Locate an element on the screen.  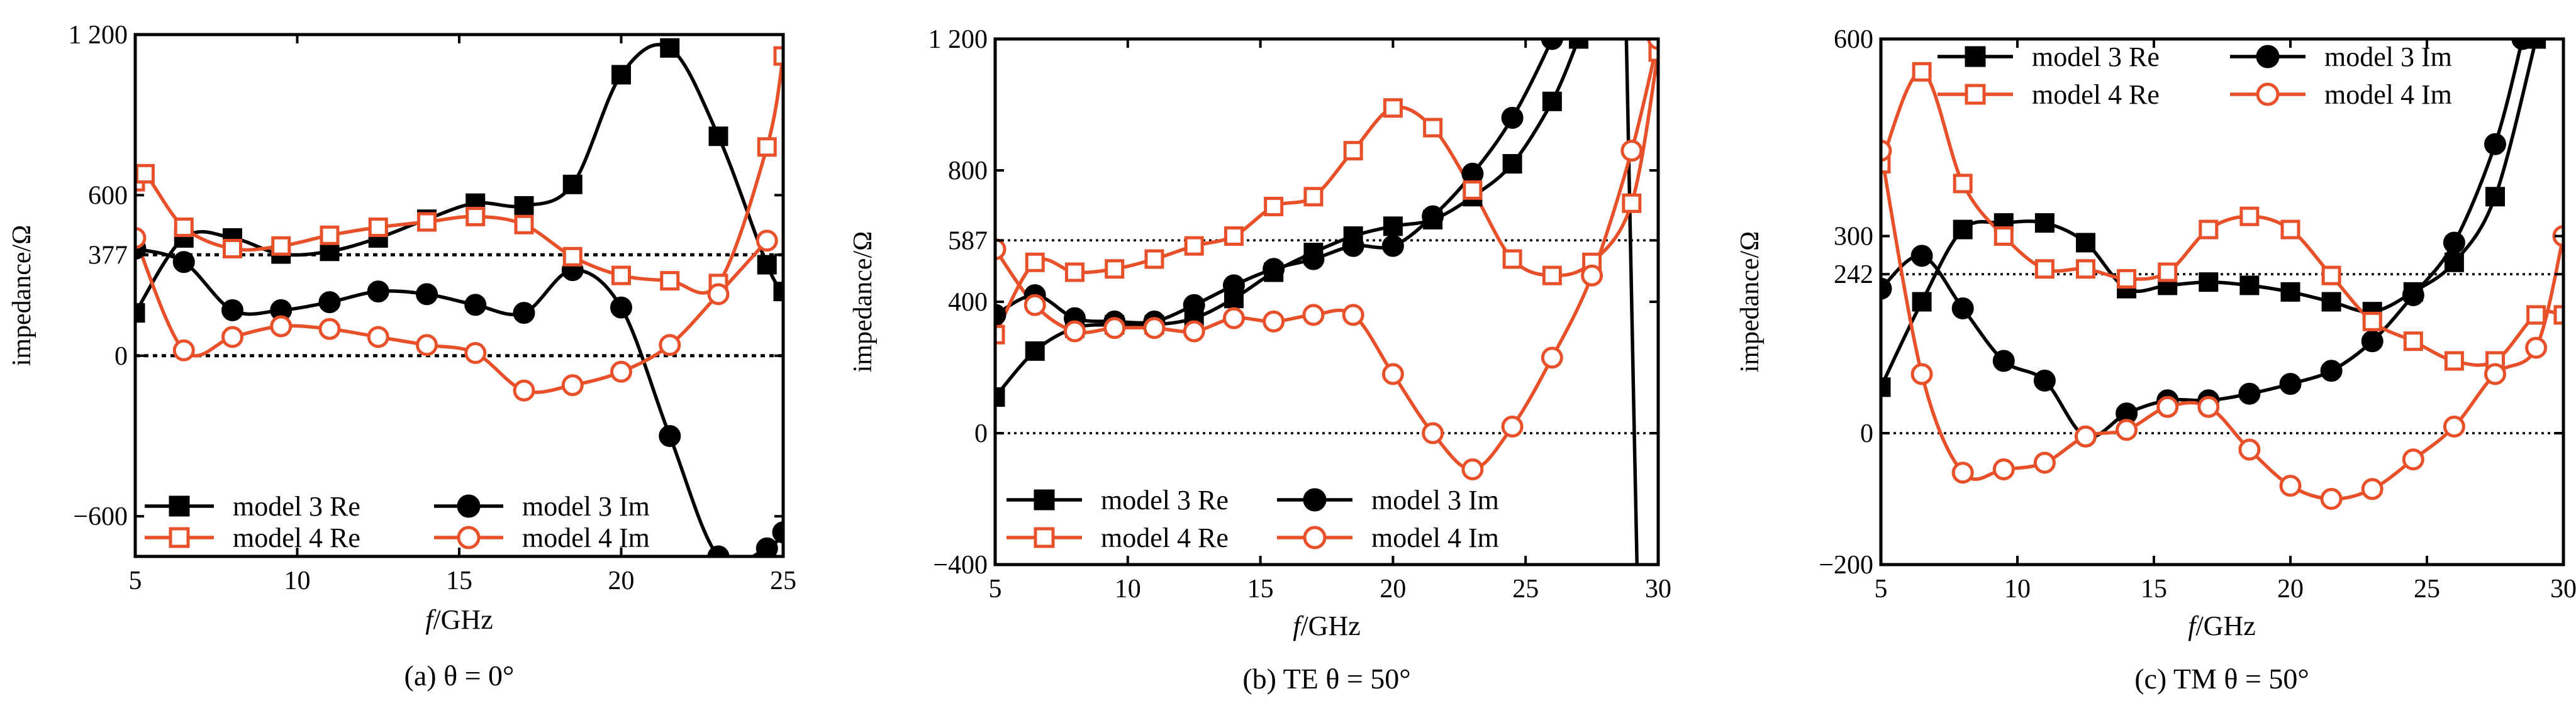
panel-caption: (a) θ = 0° is located at coordinates (459, 676).